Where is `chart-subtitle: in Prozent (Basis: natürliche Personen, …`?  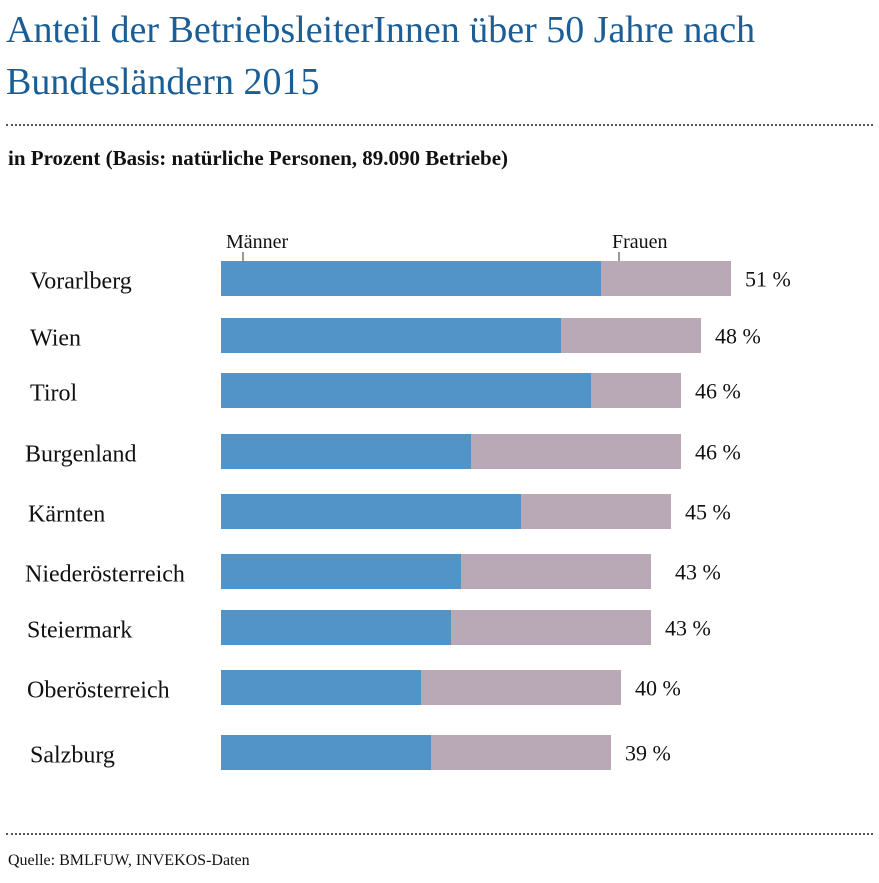 chart-subtitle: in Prozent (Basis: natürliche Personen, … is located at coordinates (258, 158).